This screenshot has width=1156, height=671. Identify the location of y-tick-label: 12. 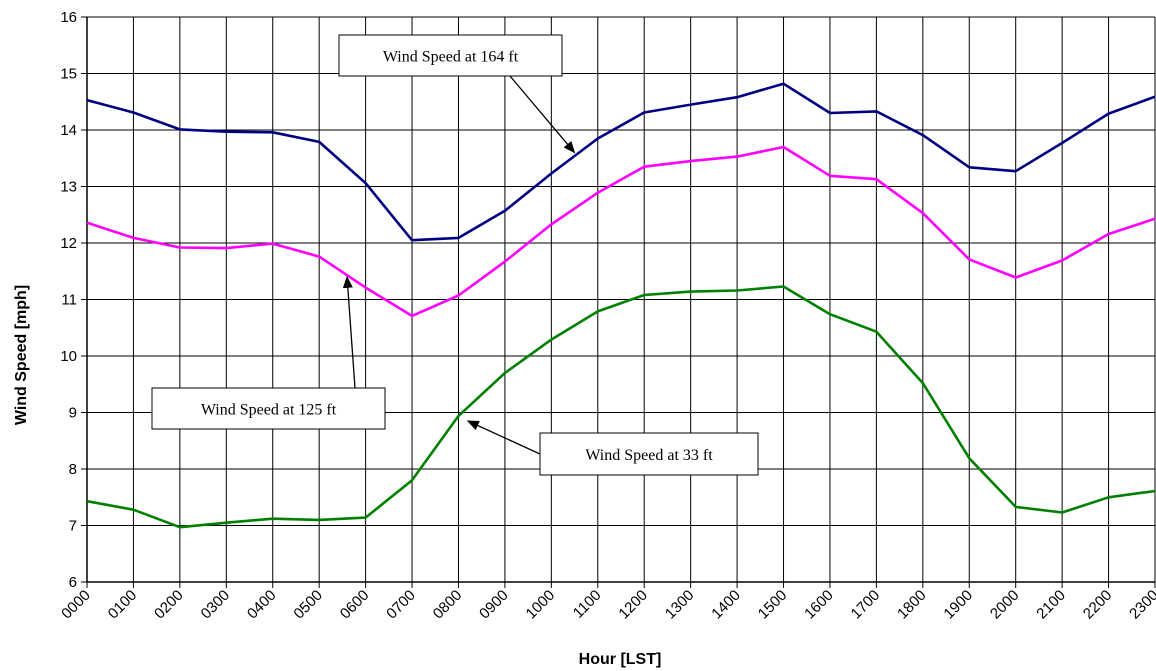
(68, 243).